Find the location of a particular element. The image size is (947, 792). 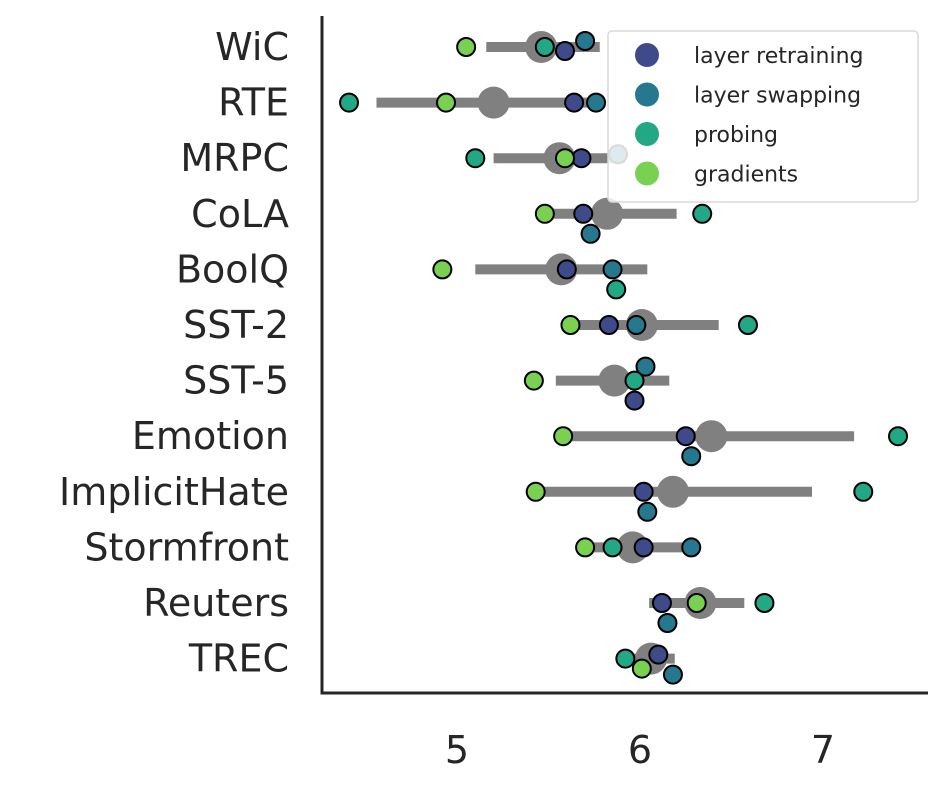

mean-dot-rte is located at coordinates (493, 102).